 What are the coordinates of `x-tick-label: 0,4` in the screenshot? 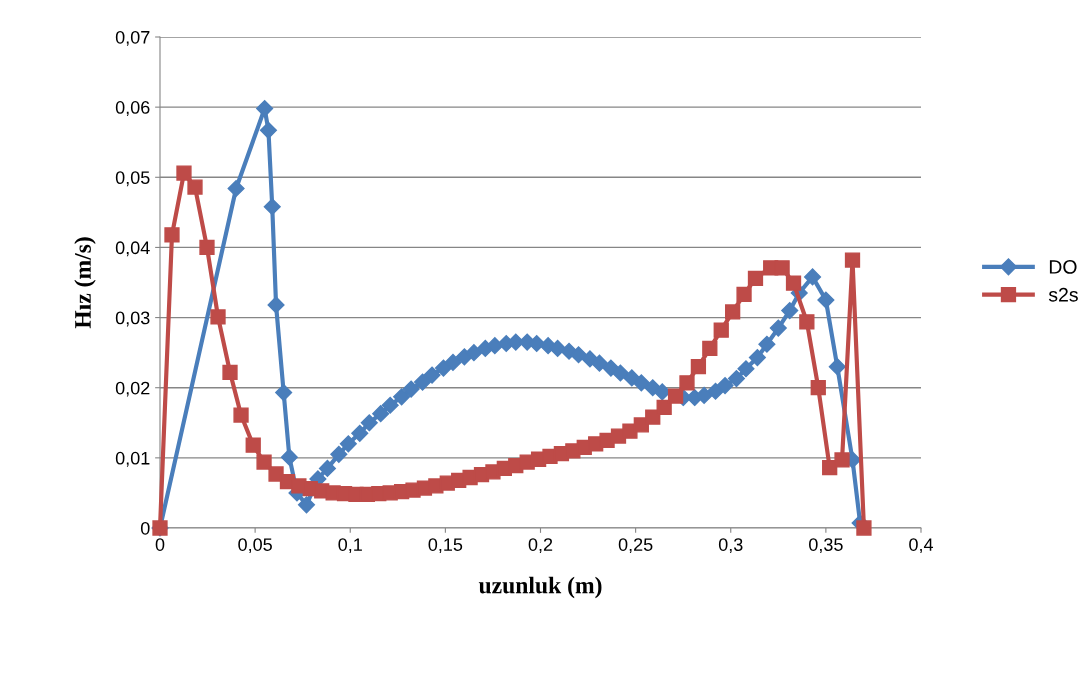 It's located at (921, 546).